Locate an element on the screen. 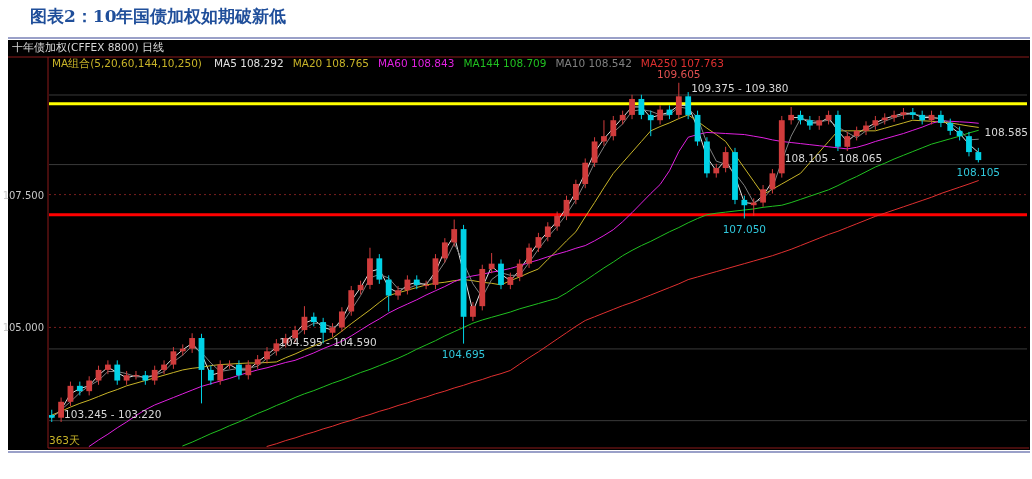 This screenshot has height=479, width=1032. annotation: 108.105 is located at coordinates (978, 172).